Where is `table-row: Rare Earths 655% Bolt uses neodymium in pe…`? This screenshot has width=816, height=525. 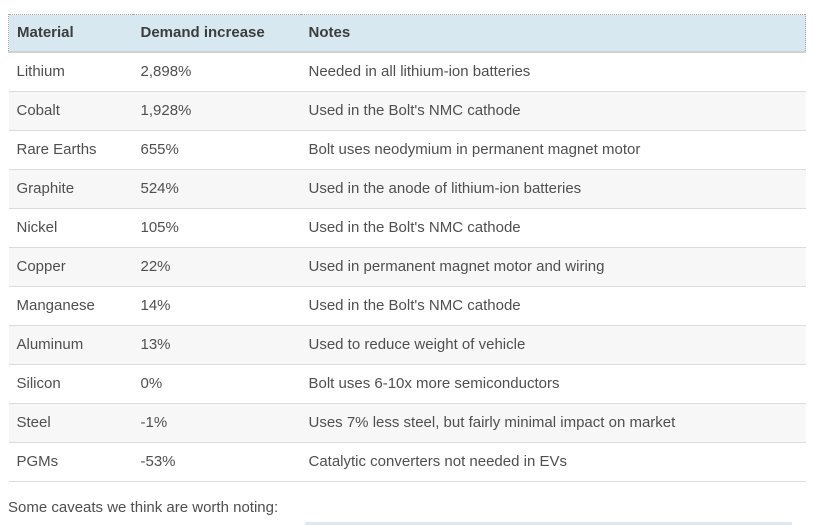 table-row: Rare Earths 655% Bolt uses neodymium in pe… is located at coordinates (407, 150).